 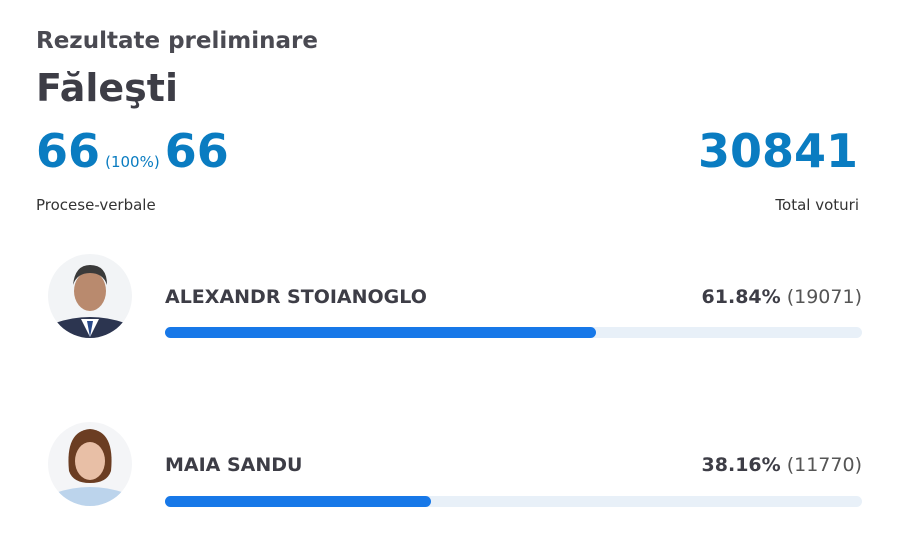 I want to click on percent: 38.16%, so click(x=741, y=465).